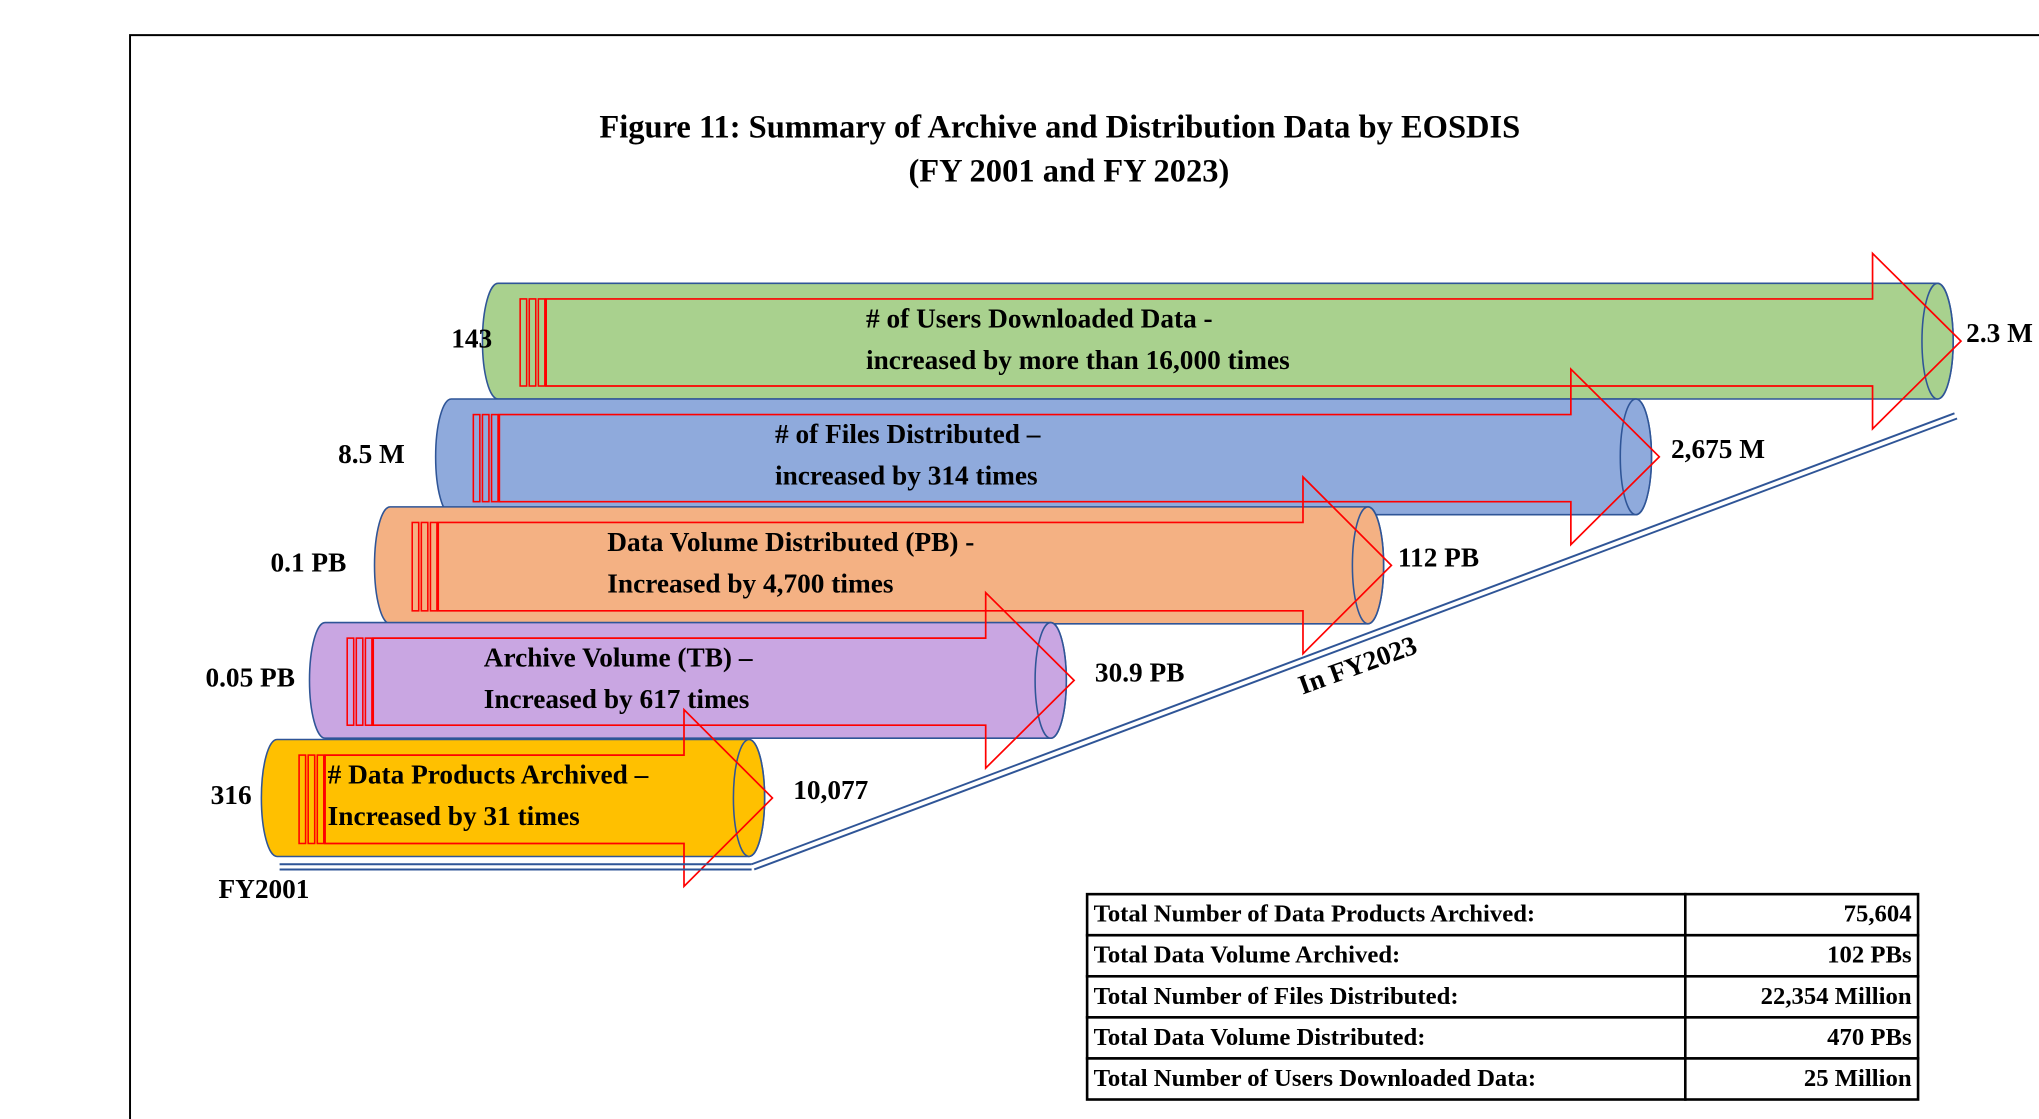 This screenshot has height=1119, width=2039. What do you see at coordinates (1039, 318) in the screenshot?
I see `cylinder-label: # of Users Downloaded Data -` at bounding box center [1039, 318].